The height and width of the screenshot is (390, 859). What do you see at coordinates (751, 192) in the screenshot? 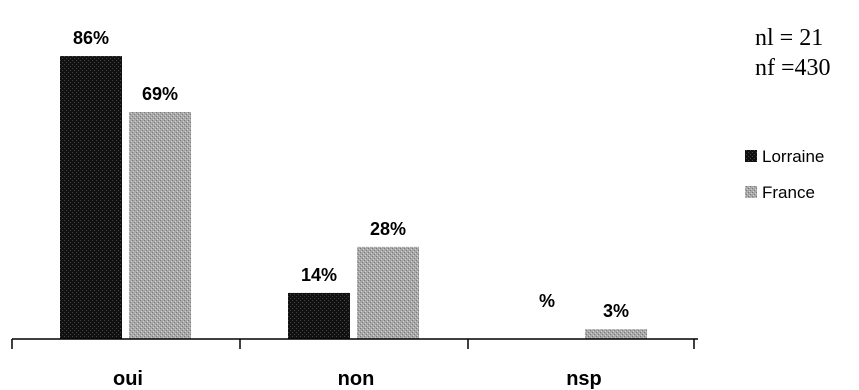
I see `legend-swatch-france` at bounding box center [751, 192].